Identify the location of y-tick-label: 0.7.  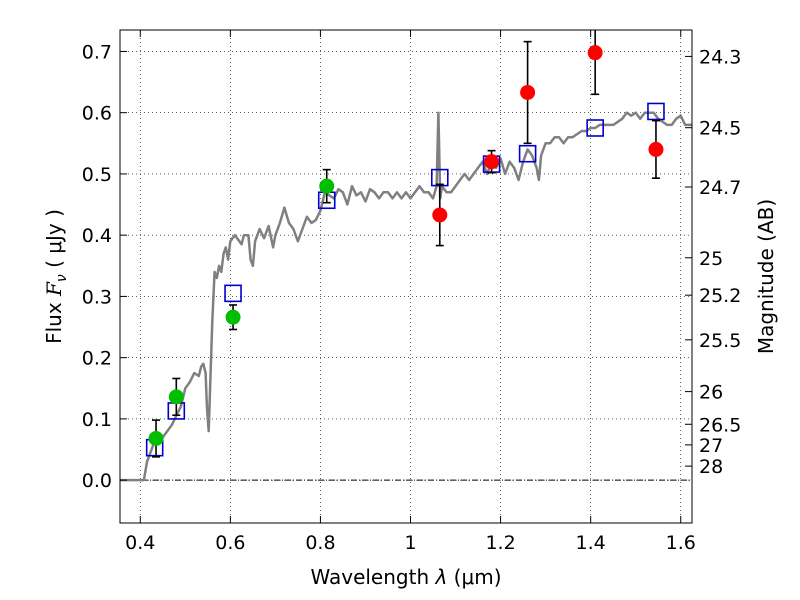
(97, 52).